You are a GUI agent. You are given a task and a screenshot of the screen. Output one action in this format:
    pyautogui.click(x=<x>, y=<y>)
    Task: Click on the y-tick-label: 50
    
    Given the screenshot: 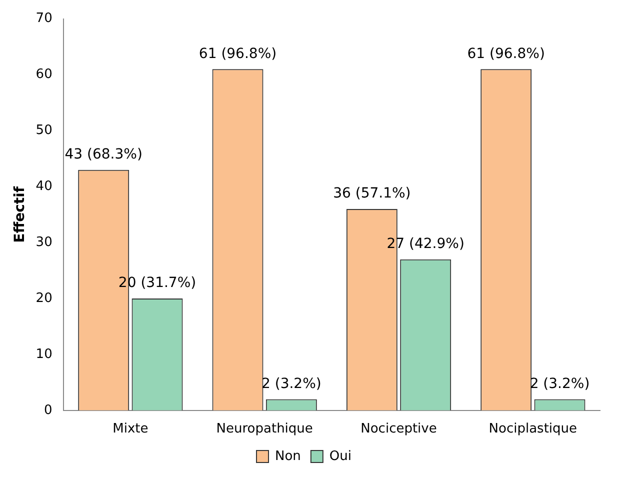 What is the action you would take?
    pyautogui.click(x=44, y=130)
    